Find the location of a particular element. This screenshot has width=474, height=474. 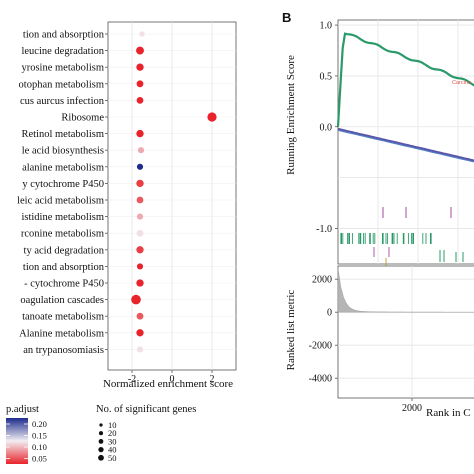

term-label: le acid biosynthesis is located at coordinates (63, 151).